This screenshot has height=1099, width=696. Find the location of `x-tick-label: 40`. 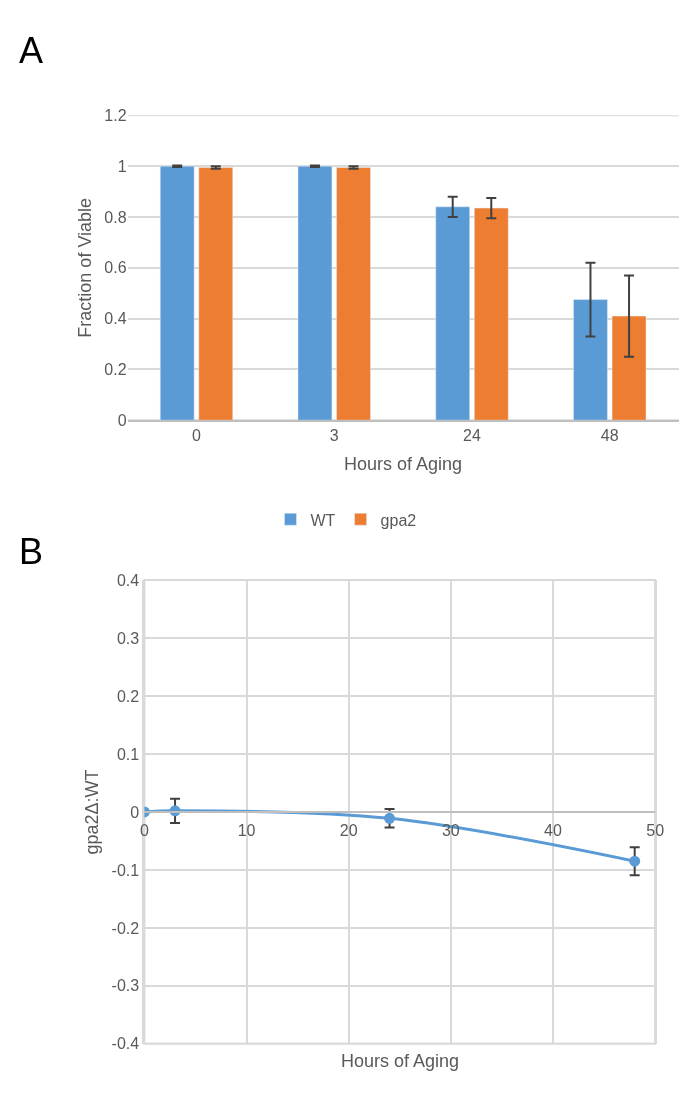

x-tick-label: 40 is located at coordinates (553, 831).